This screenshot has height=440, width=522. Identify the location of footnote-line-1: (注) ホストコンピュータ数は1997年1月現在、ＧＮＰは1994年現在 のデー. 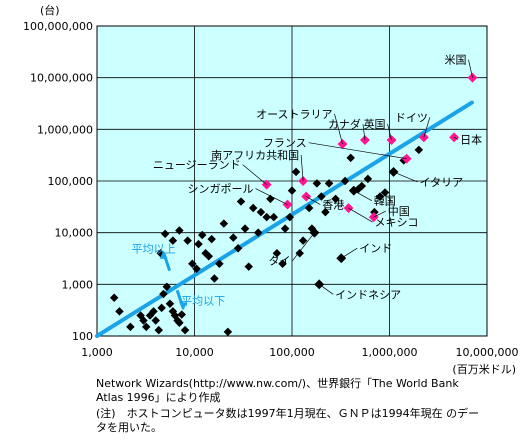
(288, 413).